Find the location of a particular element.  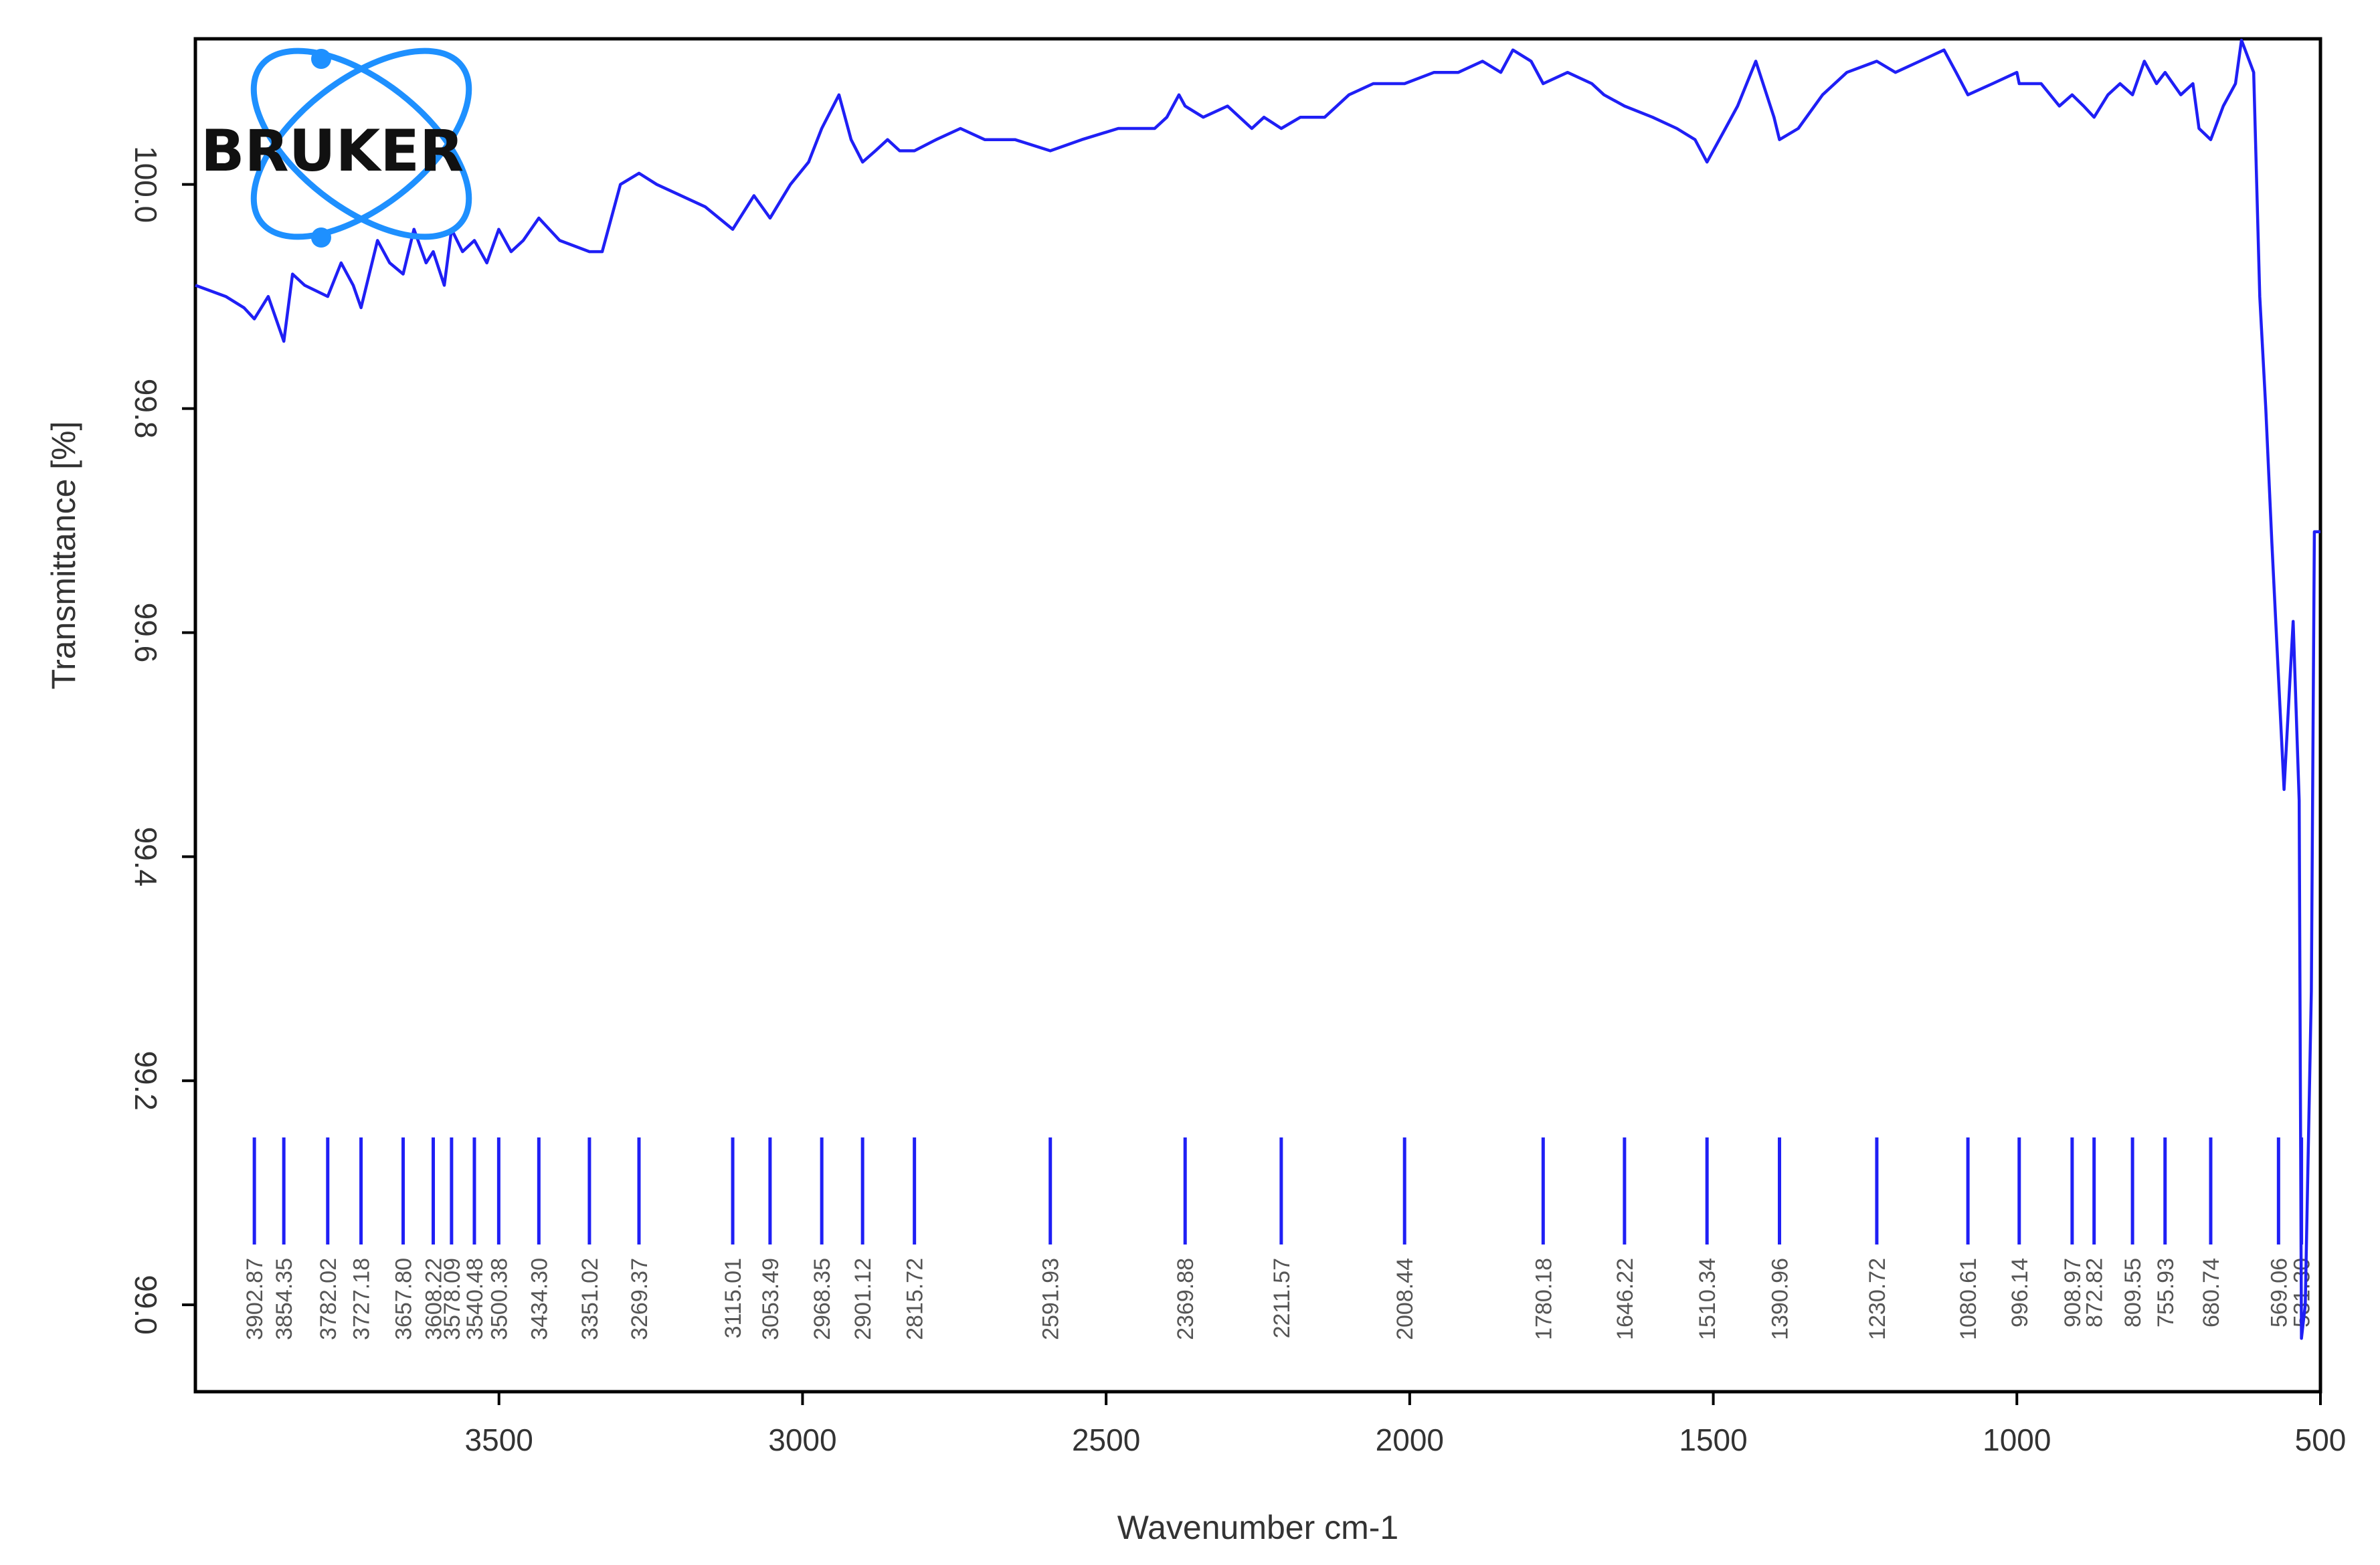

y-tick-label: 100.0 is located at coordinates (145, 184).